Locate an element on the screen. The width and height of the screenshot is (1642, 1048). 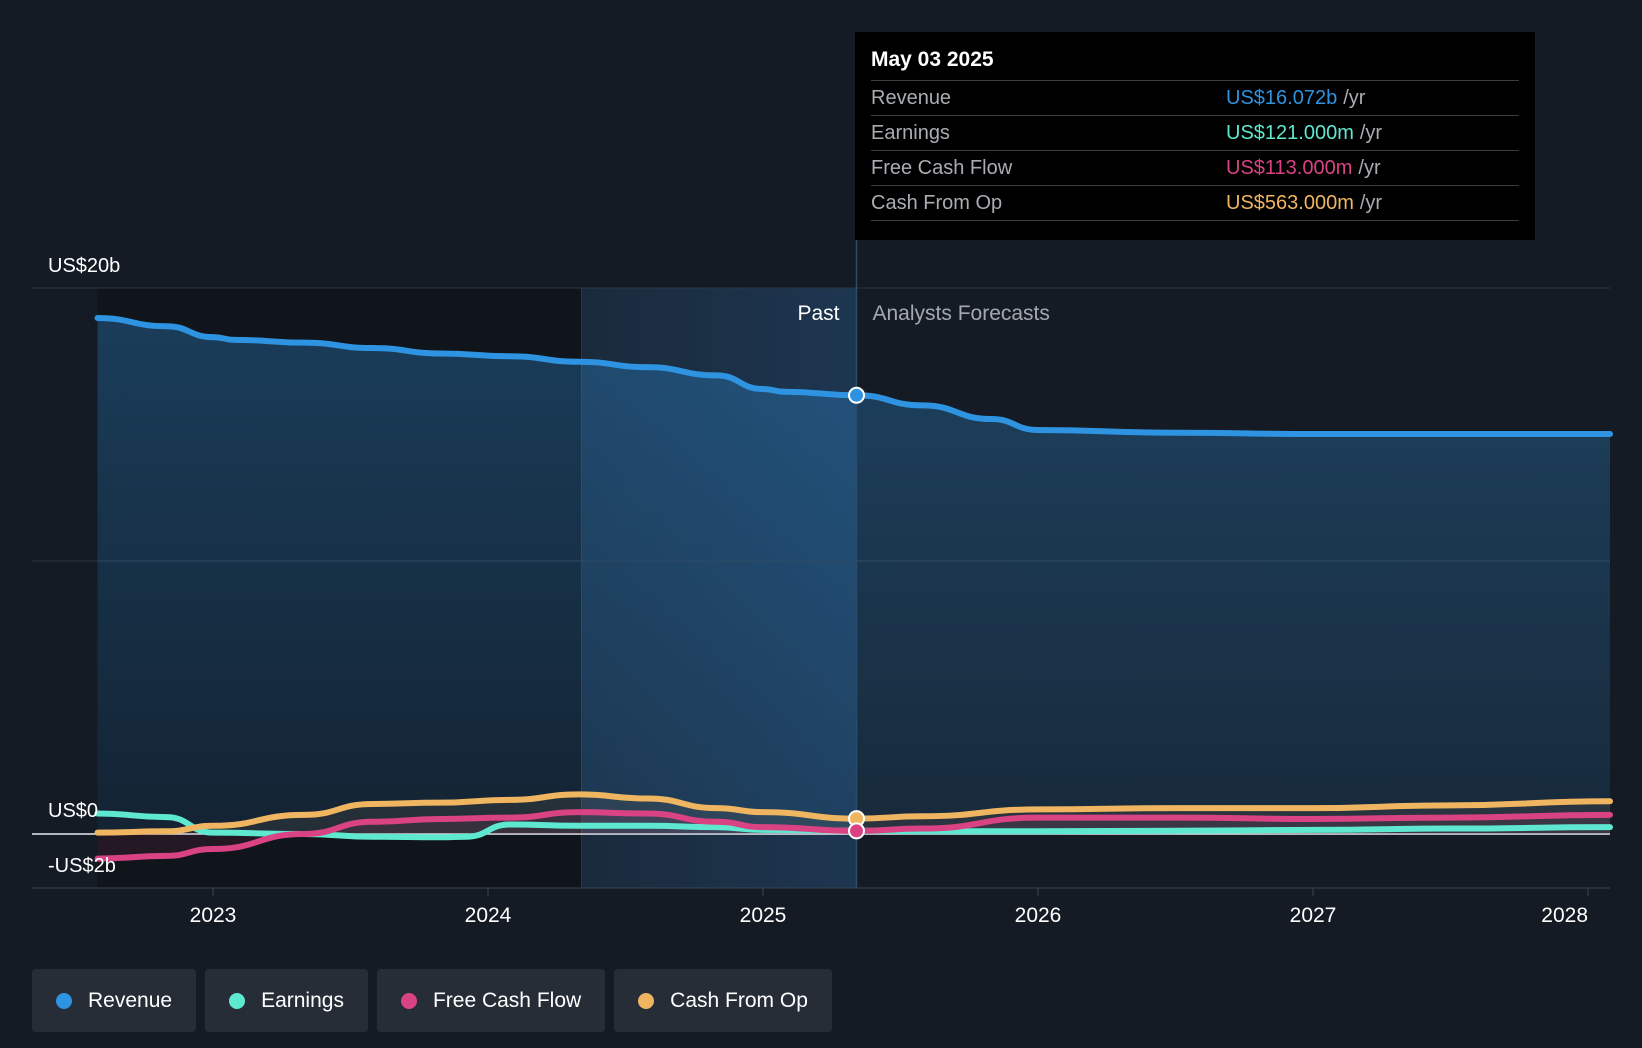
tooltip-label: Revenue is located at coordinates (911, 98).